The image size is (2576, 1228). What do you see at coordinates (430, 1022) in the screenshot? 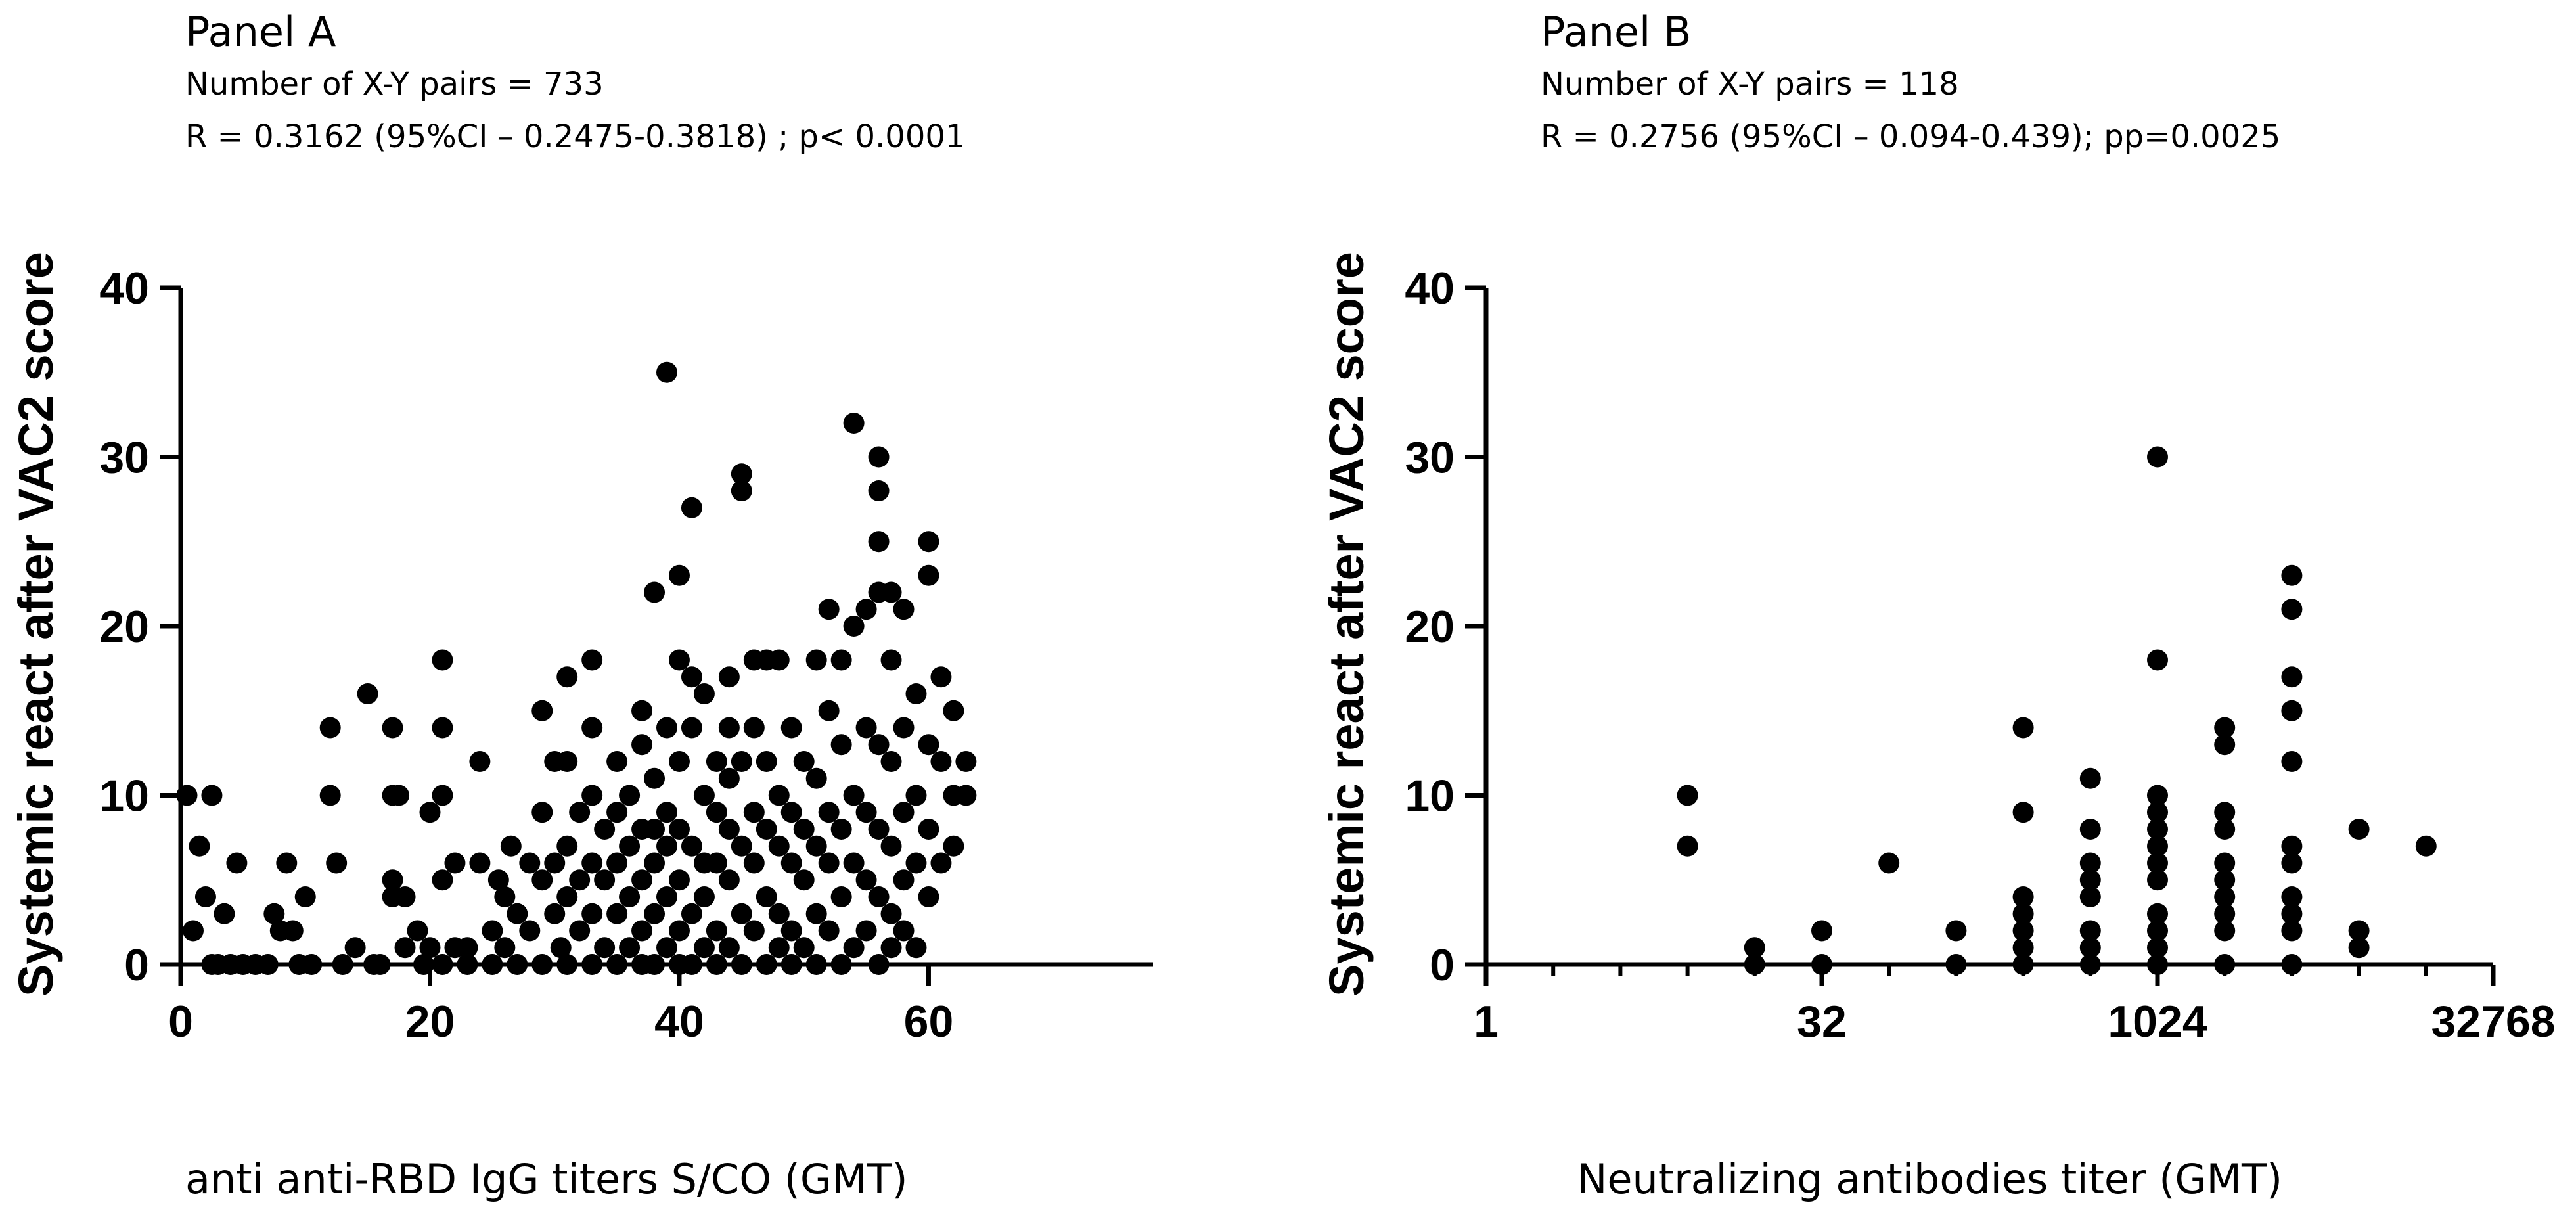
I see `panel-a-x-tick-label: 20` at bounding box center [430, 1022].